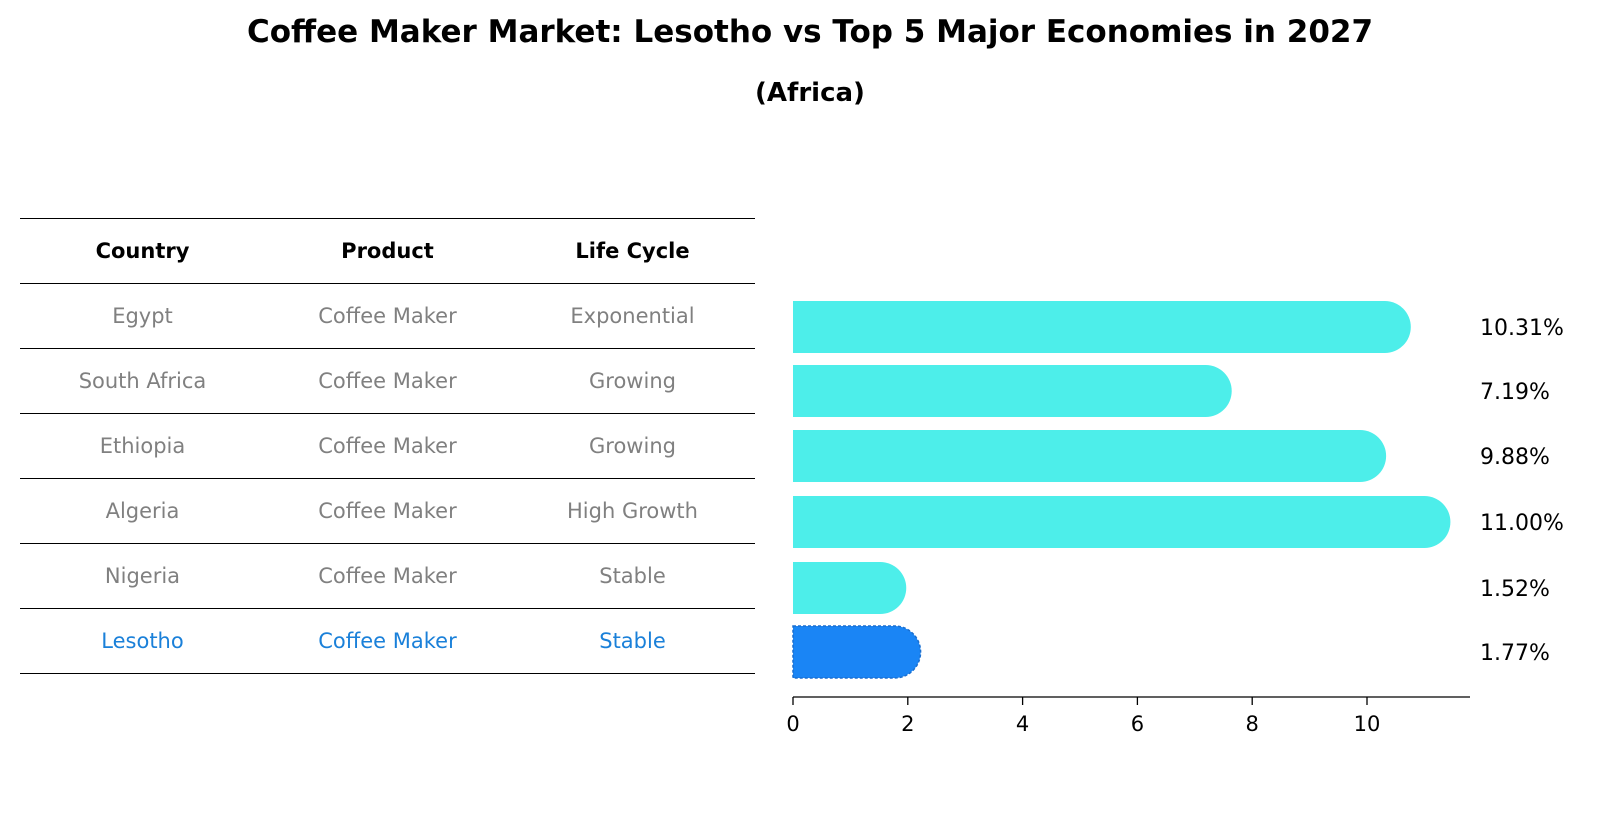 The width and height of the screenshot is (1604, 823). I want to click on cell-country: South Africa, so click(142, 381).